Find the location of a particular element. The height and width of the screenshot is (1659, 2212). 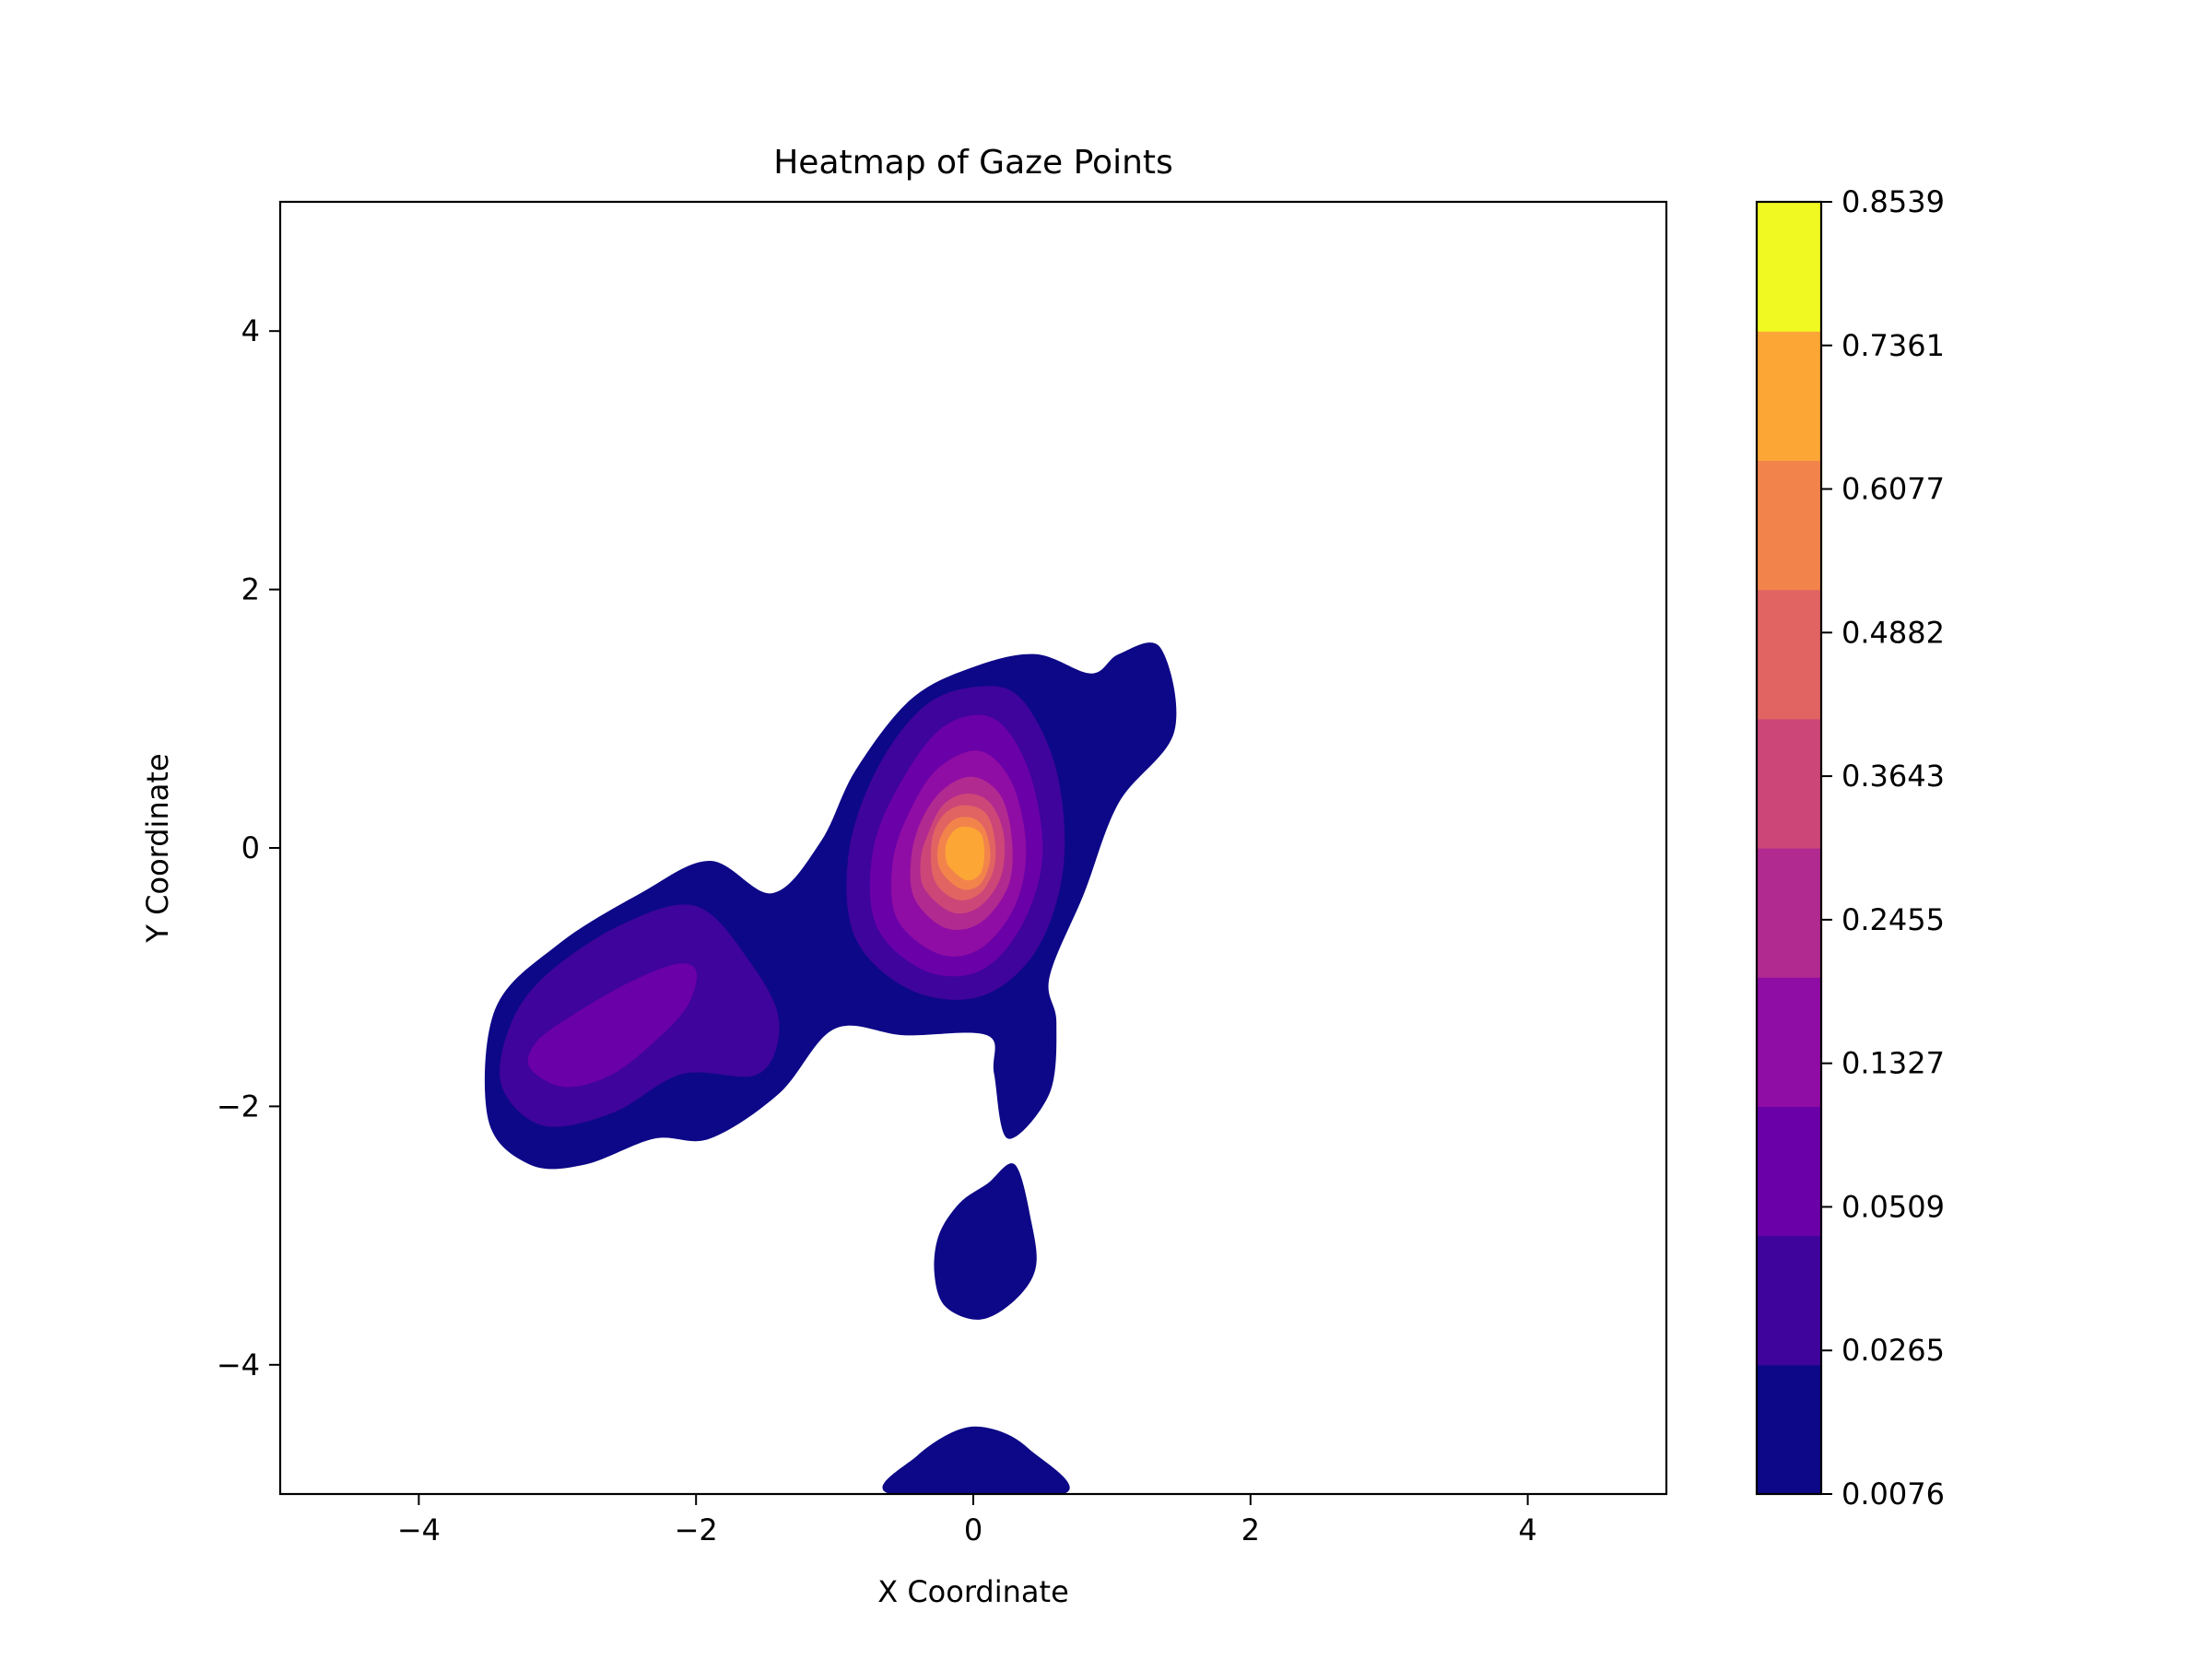

colorbar-tick-label: 0.6077 is located at coordinates (1893, 489).